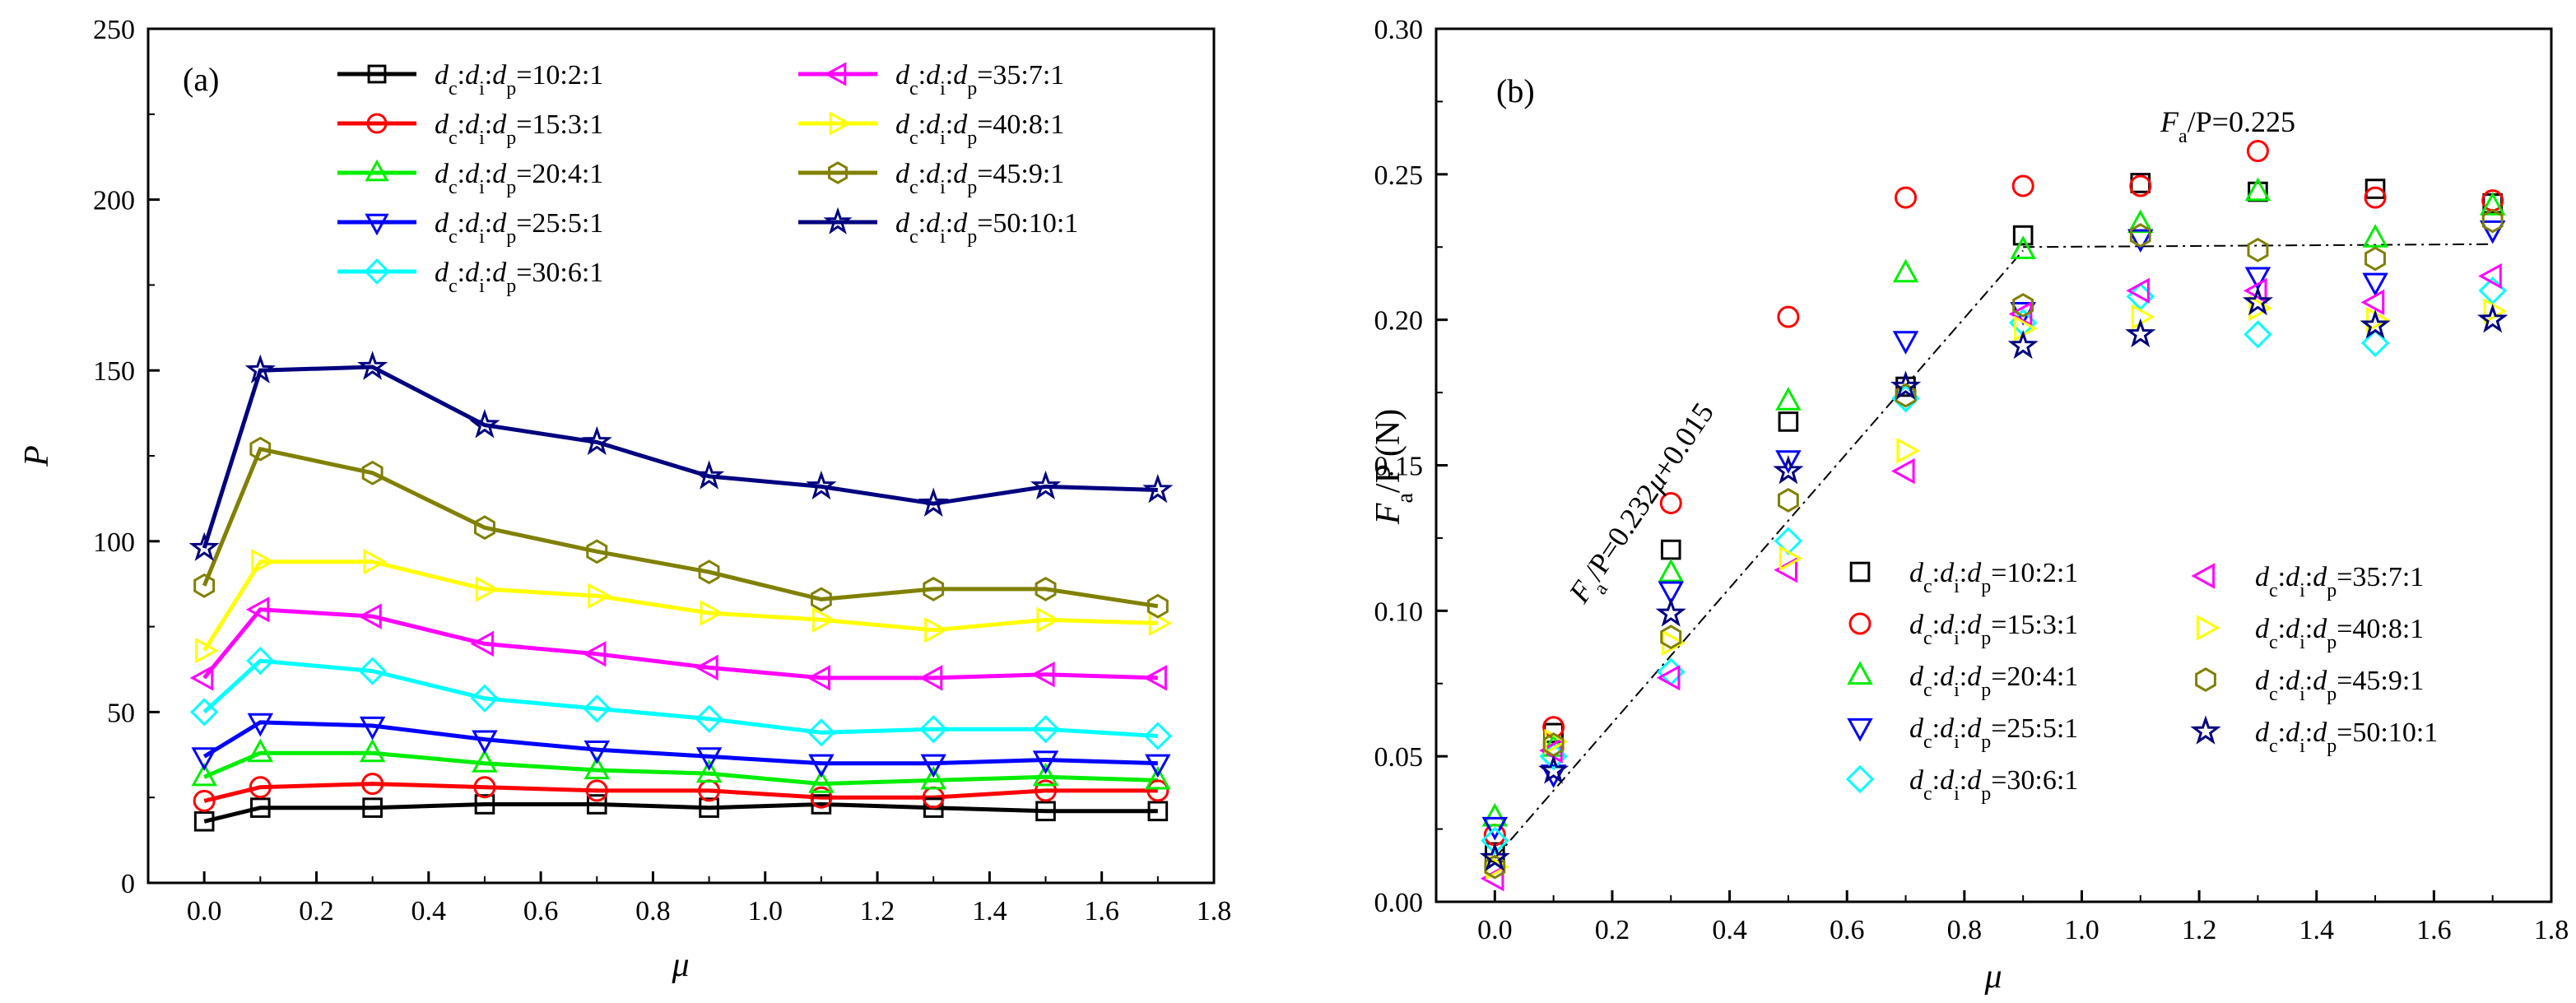  I want to click on y-tick-label-a-1: 50, so click(121, 713).